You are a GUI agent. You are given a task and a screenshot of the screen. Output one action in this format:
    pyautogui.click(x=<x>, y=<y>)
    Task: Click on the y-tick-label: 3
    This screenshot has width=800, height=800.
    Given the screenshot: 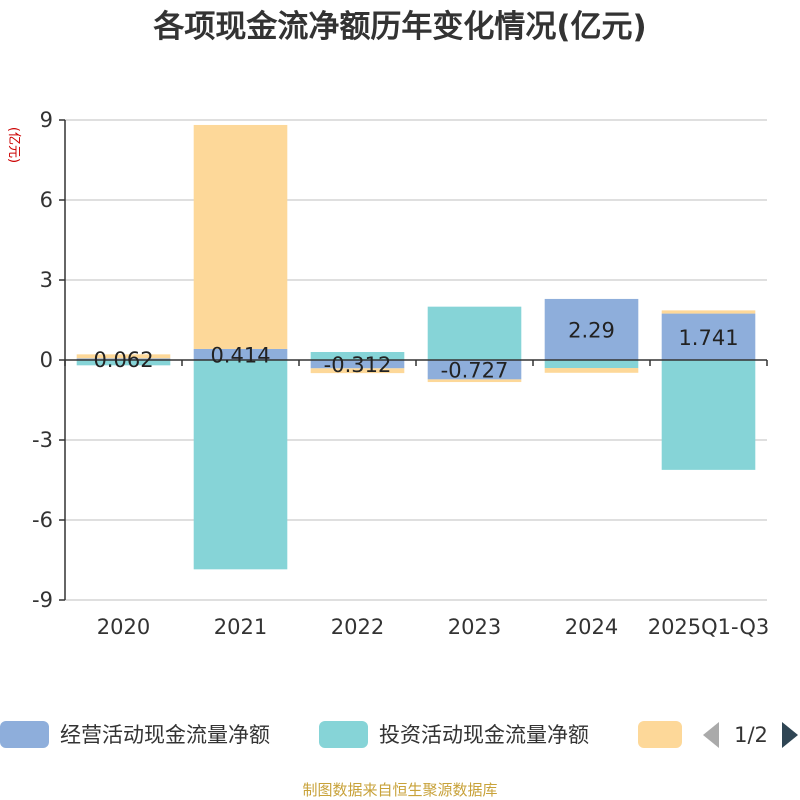 What is the action you would take?
    pyautogui.click(x=46, y=280)
    